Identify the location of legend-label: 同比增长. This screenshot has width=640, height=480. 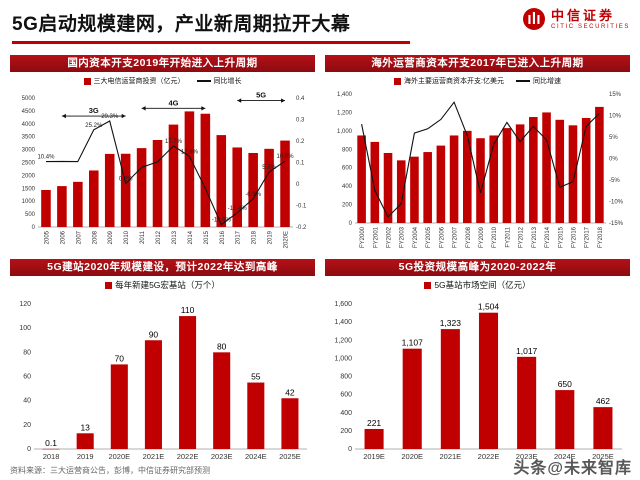
(227, 81).